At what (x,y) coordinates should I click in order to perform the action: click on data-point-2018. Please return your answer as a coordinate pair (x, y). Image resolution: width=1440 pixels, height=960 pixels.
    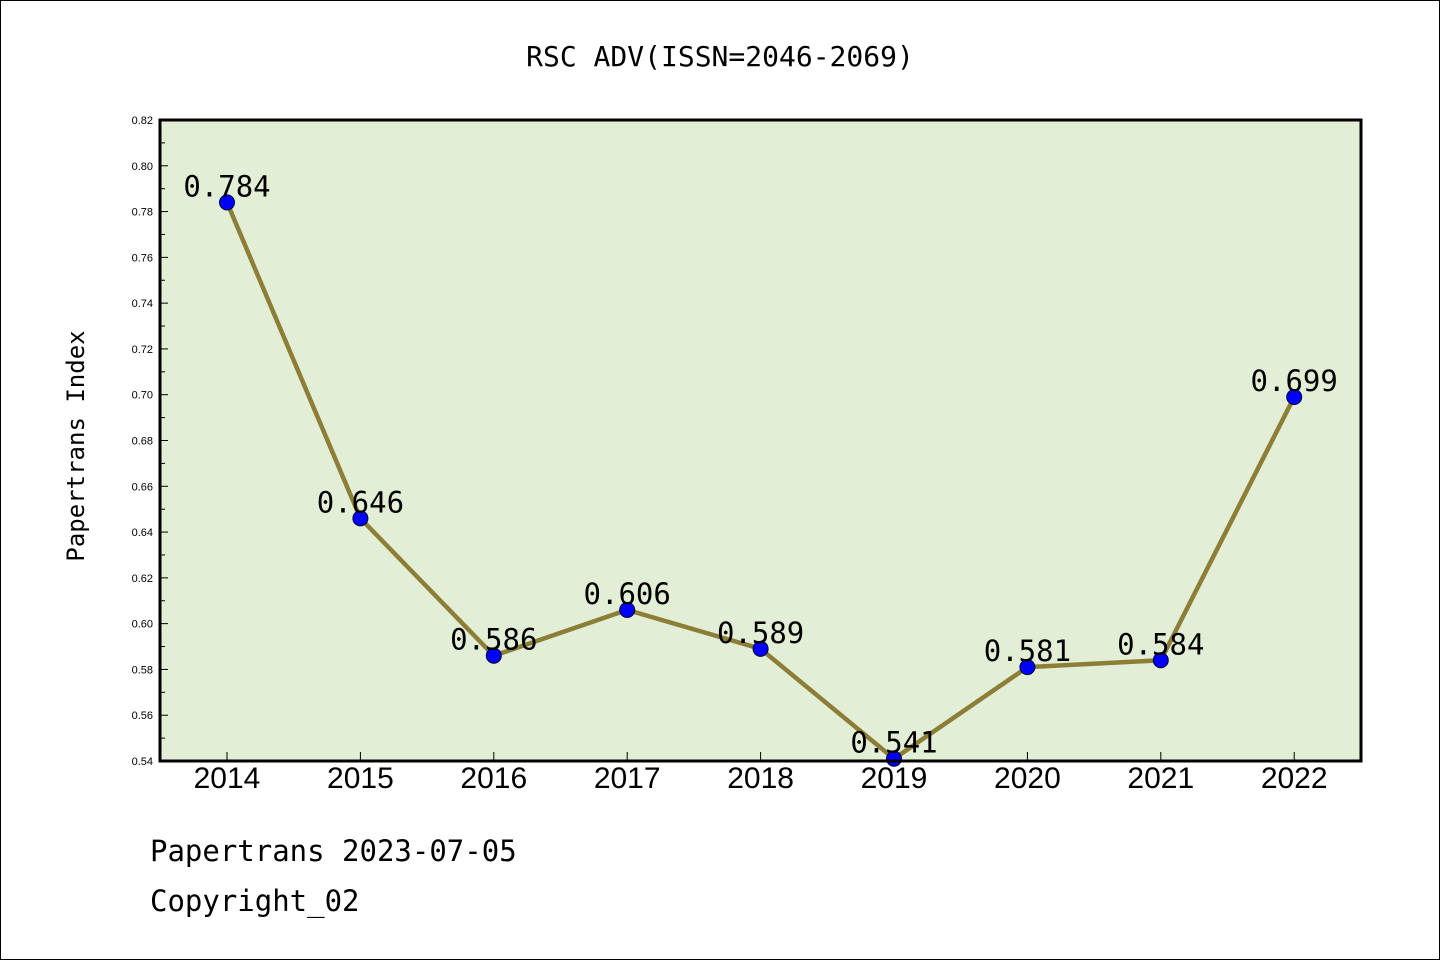
    Looking at the image, I should click on (760, 648).